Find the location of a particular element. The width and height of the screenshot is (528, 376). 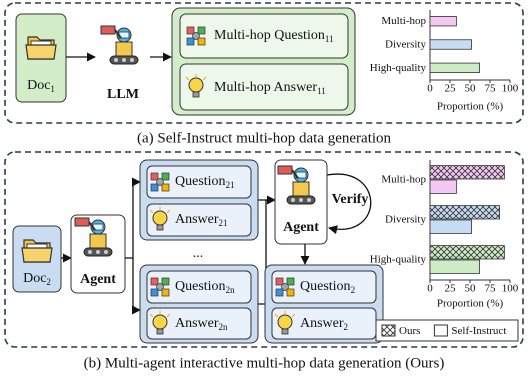

legend-label: Ours is located at coordinates (409, 331).